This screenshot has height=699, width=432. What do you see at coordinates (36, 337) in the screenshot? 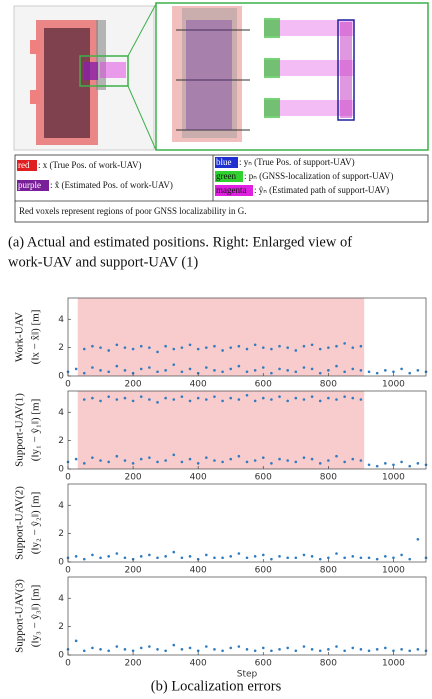
I see `y-axis-label: (‖x − x̂‖) [m]` at bounding box center [36, 337].